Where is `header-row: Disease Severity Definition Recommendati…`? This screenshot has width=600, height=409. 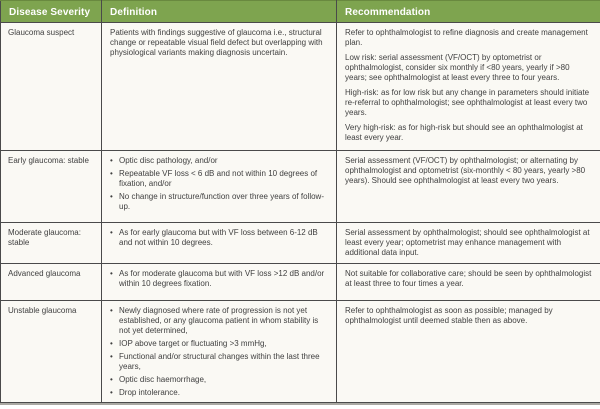 header-row: Disease Severity Definition Recommendati… is located at coordinates (300, 11).